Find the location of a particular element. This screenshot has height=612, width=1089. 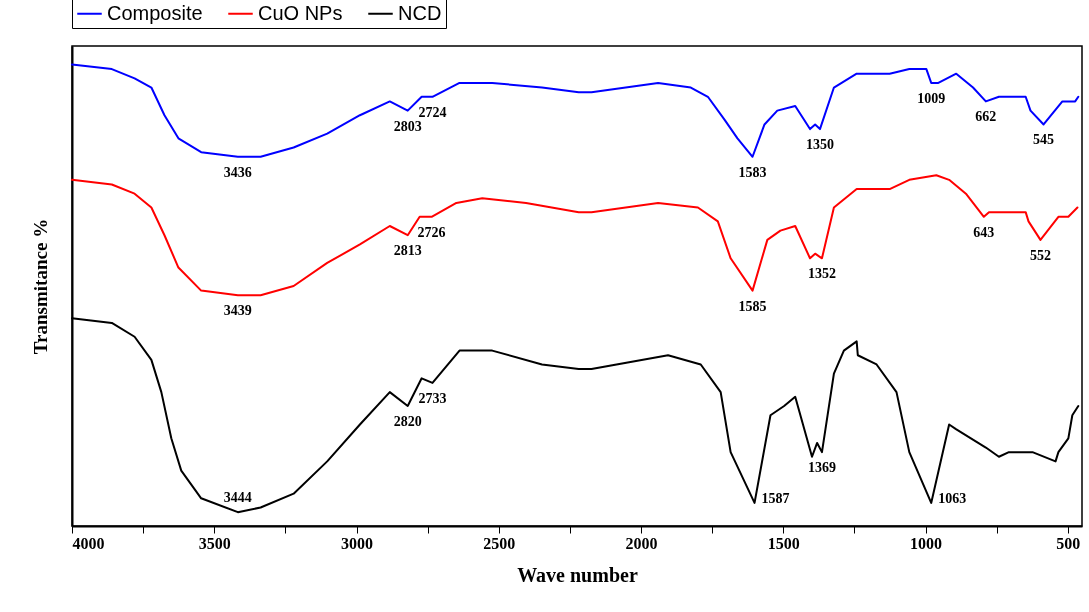

y-axis-title: Transmitance % is located at coordinates (40, 286).